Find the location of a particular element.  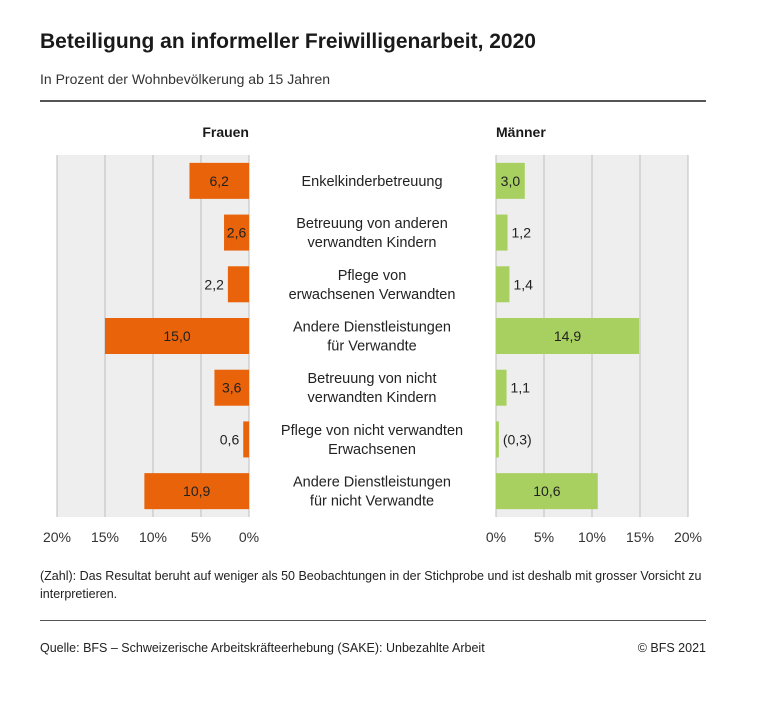

data-label-frauen: 2,6 is located at coordinates (237, 233).